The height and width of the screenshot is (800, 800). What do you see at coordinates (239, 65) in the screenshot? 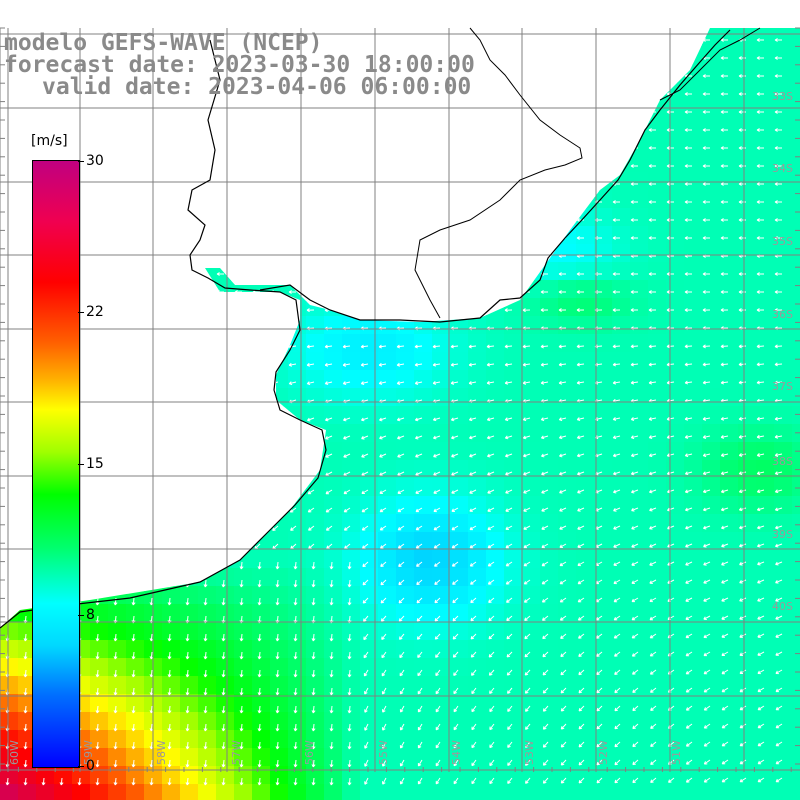
I see `title-forecast-date: forecast date: 2023-03-30 18:00:00` at bounding box center [239, 65].